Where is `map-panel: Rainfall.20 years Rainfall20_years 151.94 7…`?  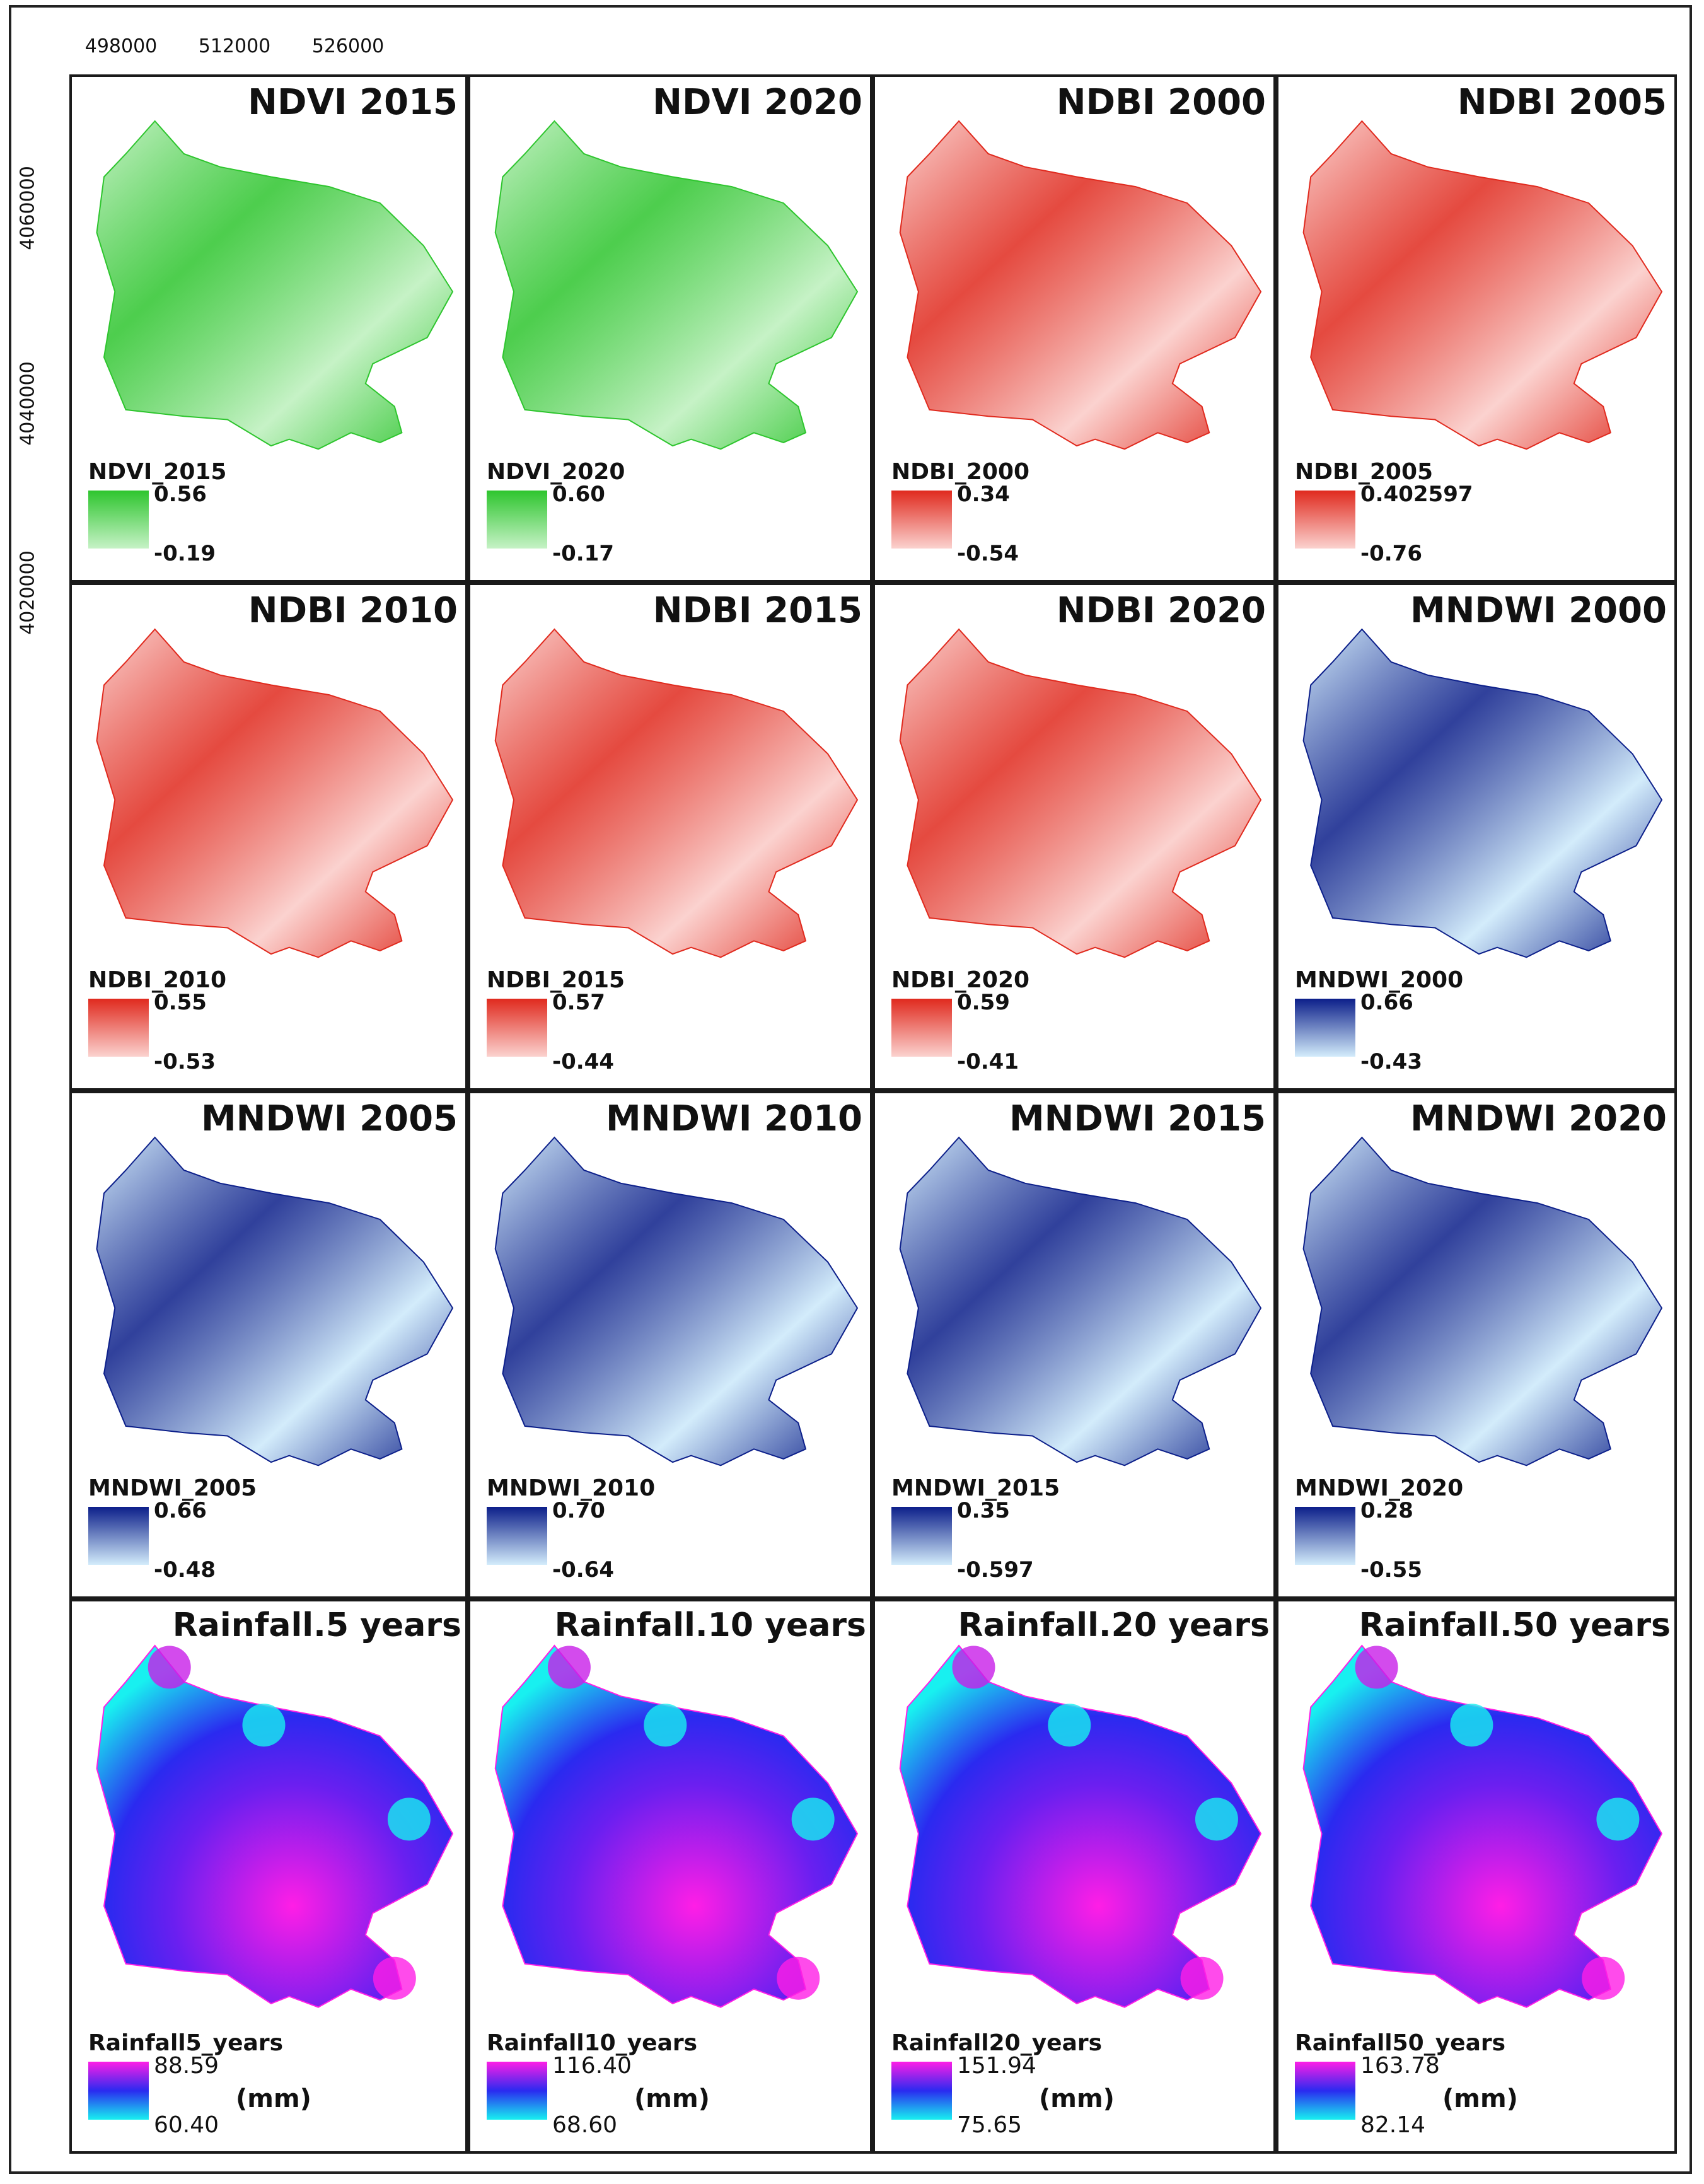 map-panel: Rainfall.20 years Rainfall20_years 151.94 7… is located at coordinates (1074, 1876).